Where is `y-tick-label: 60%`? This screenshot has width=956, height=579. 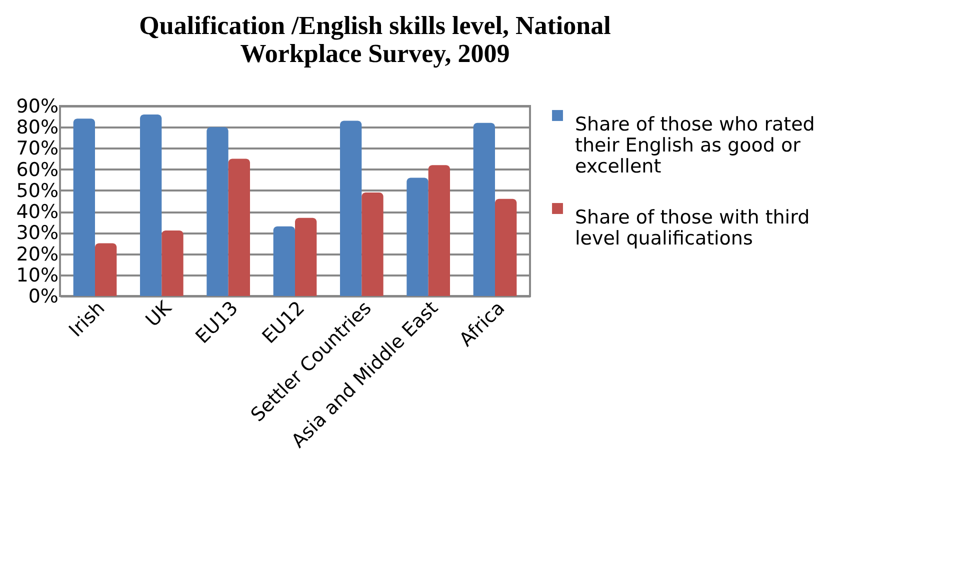
y-tick-label: 60% is located at coordinates (37, 169).